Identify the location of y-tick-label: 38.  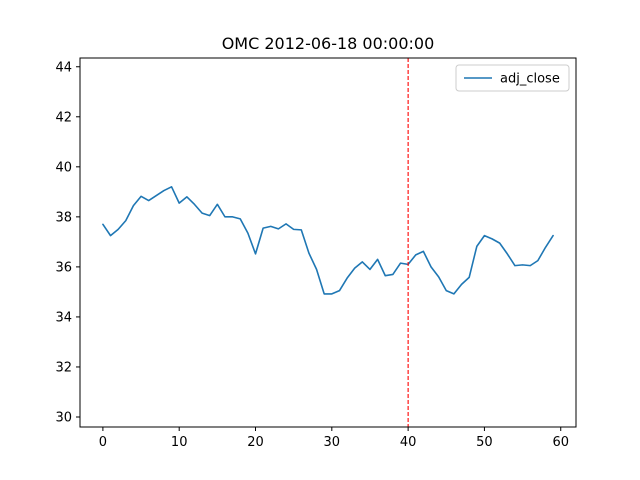
(63, 217).